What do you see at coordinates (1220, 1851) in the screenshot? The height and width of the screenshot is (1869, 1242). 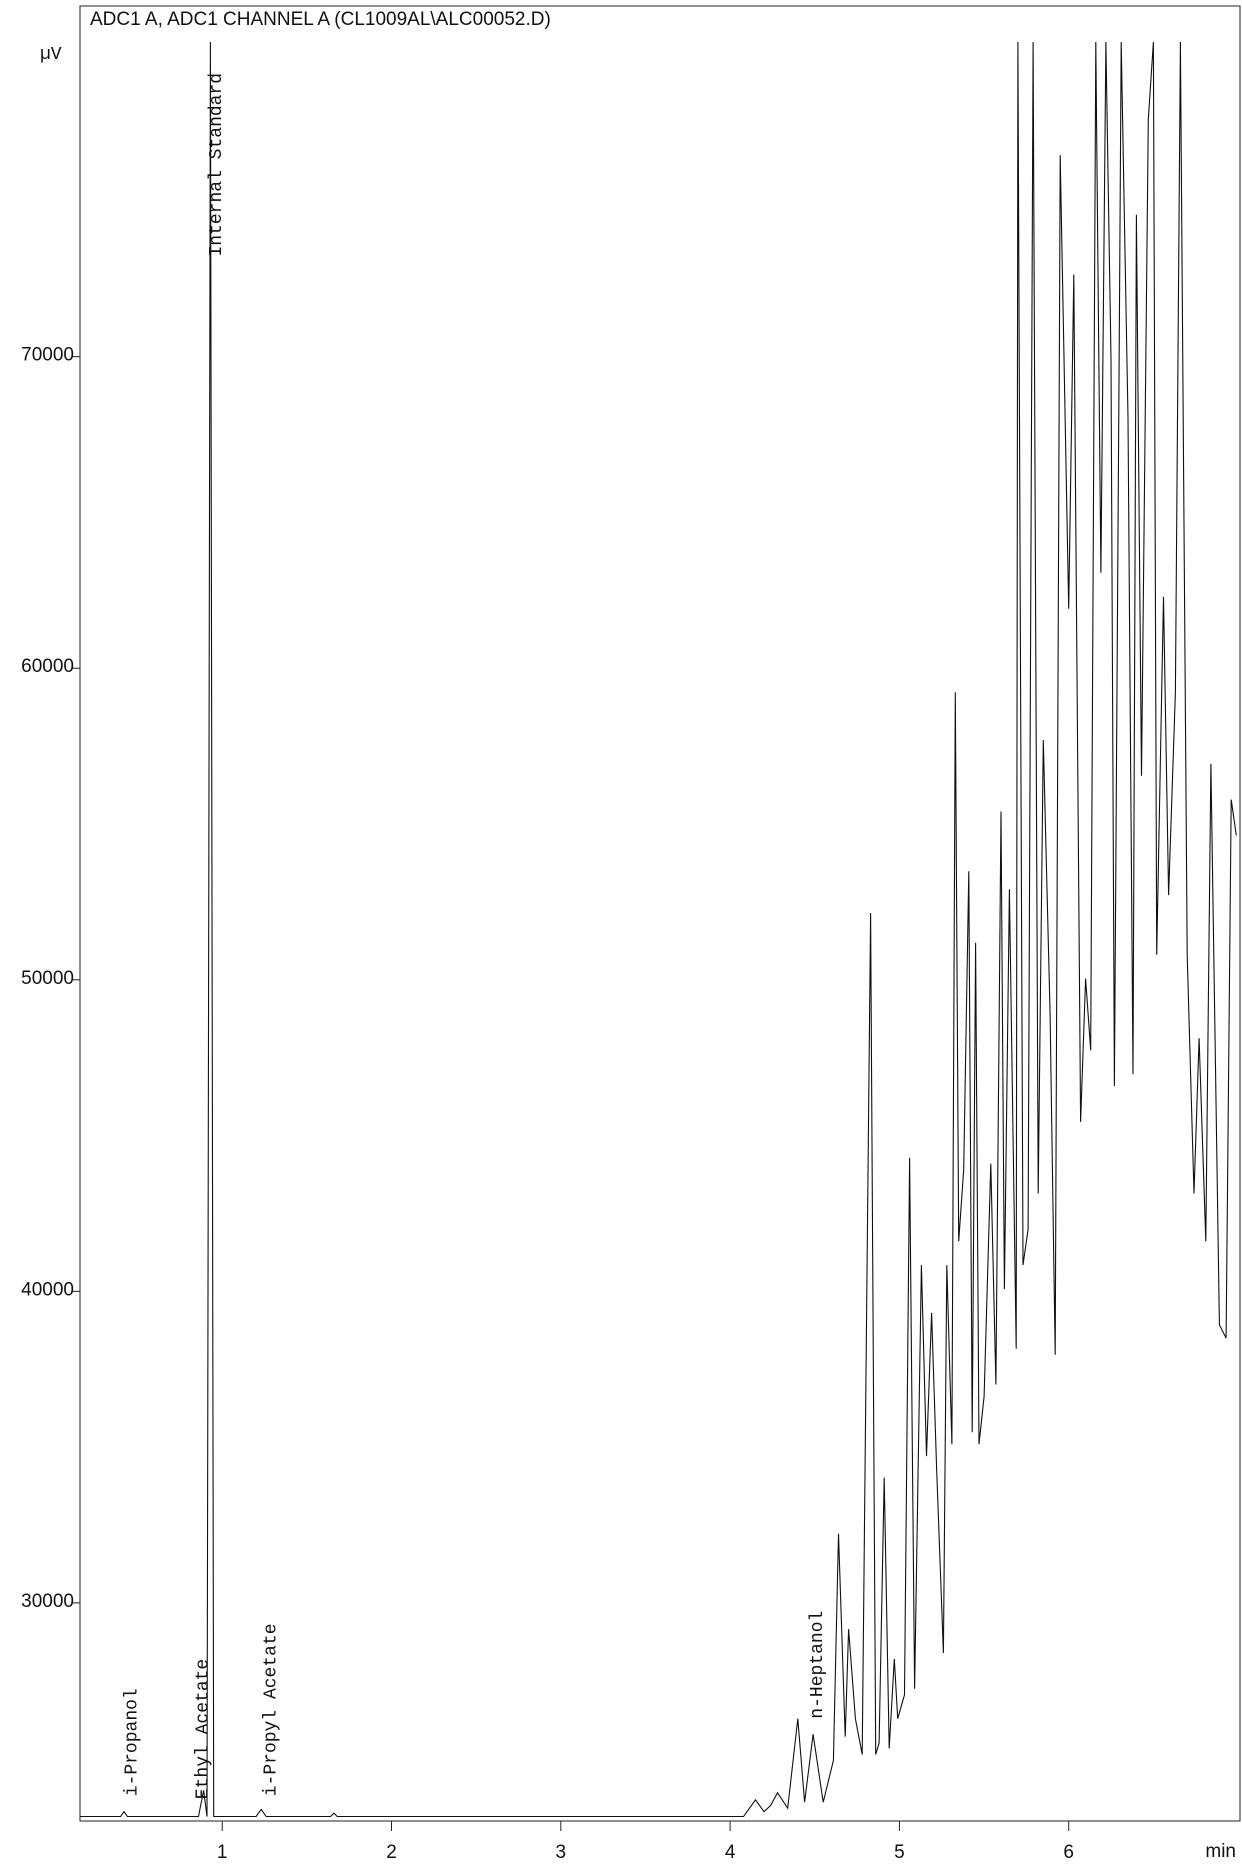 I see `x-axis-label: min` at bounding box center [1220, 1851].